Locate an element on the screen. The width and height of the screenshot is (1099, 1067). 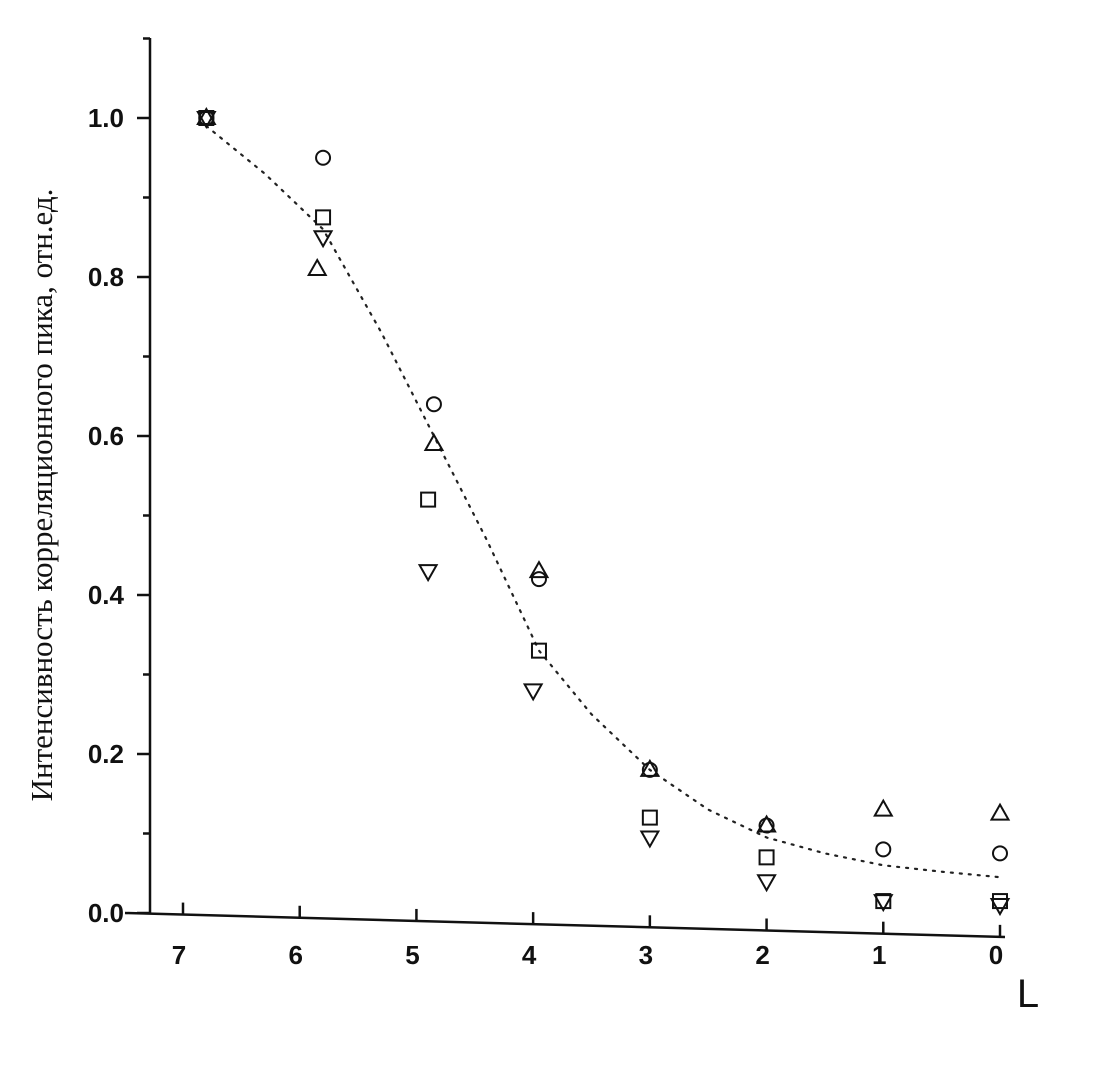
y-tick-label: 0.4 is located at coordinates (106, 595).